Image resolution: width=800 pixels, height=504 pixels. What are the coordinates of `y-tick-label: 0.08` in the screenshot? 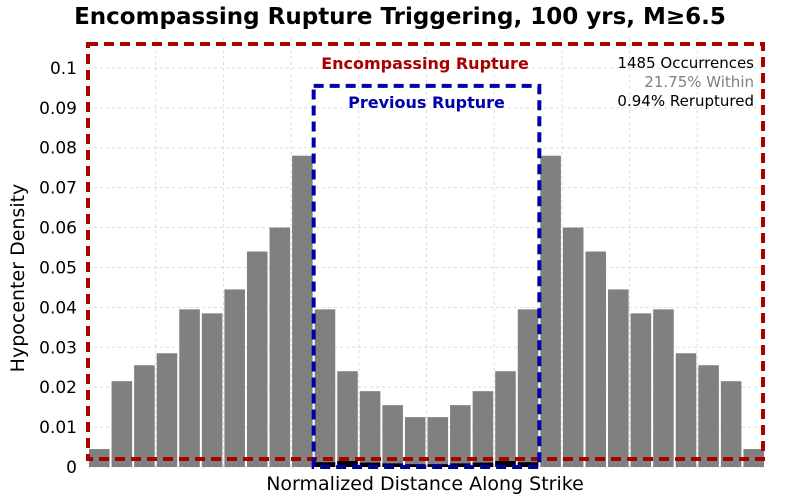 It's located at (58, 149).